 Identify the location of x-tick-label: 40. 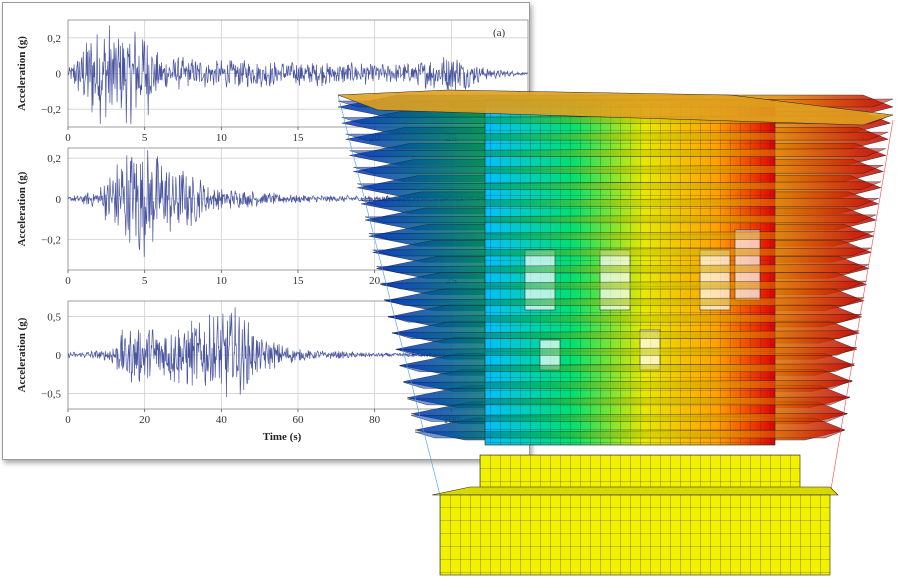
(222, 420).